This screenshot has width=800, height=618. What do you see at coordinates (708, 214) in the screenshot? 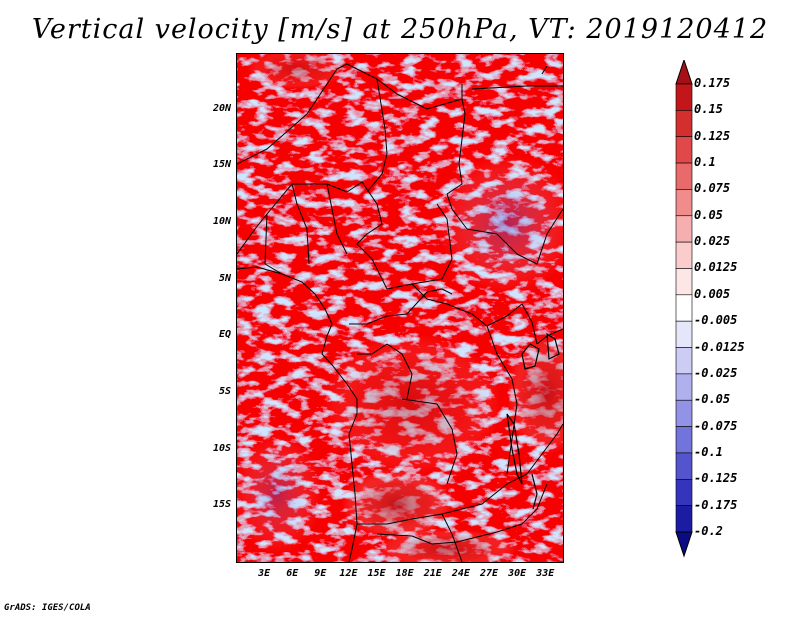
I see `colorbar-tick-label: 0.05` at bounding box center [708, 214].